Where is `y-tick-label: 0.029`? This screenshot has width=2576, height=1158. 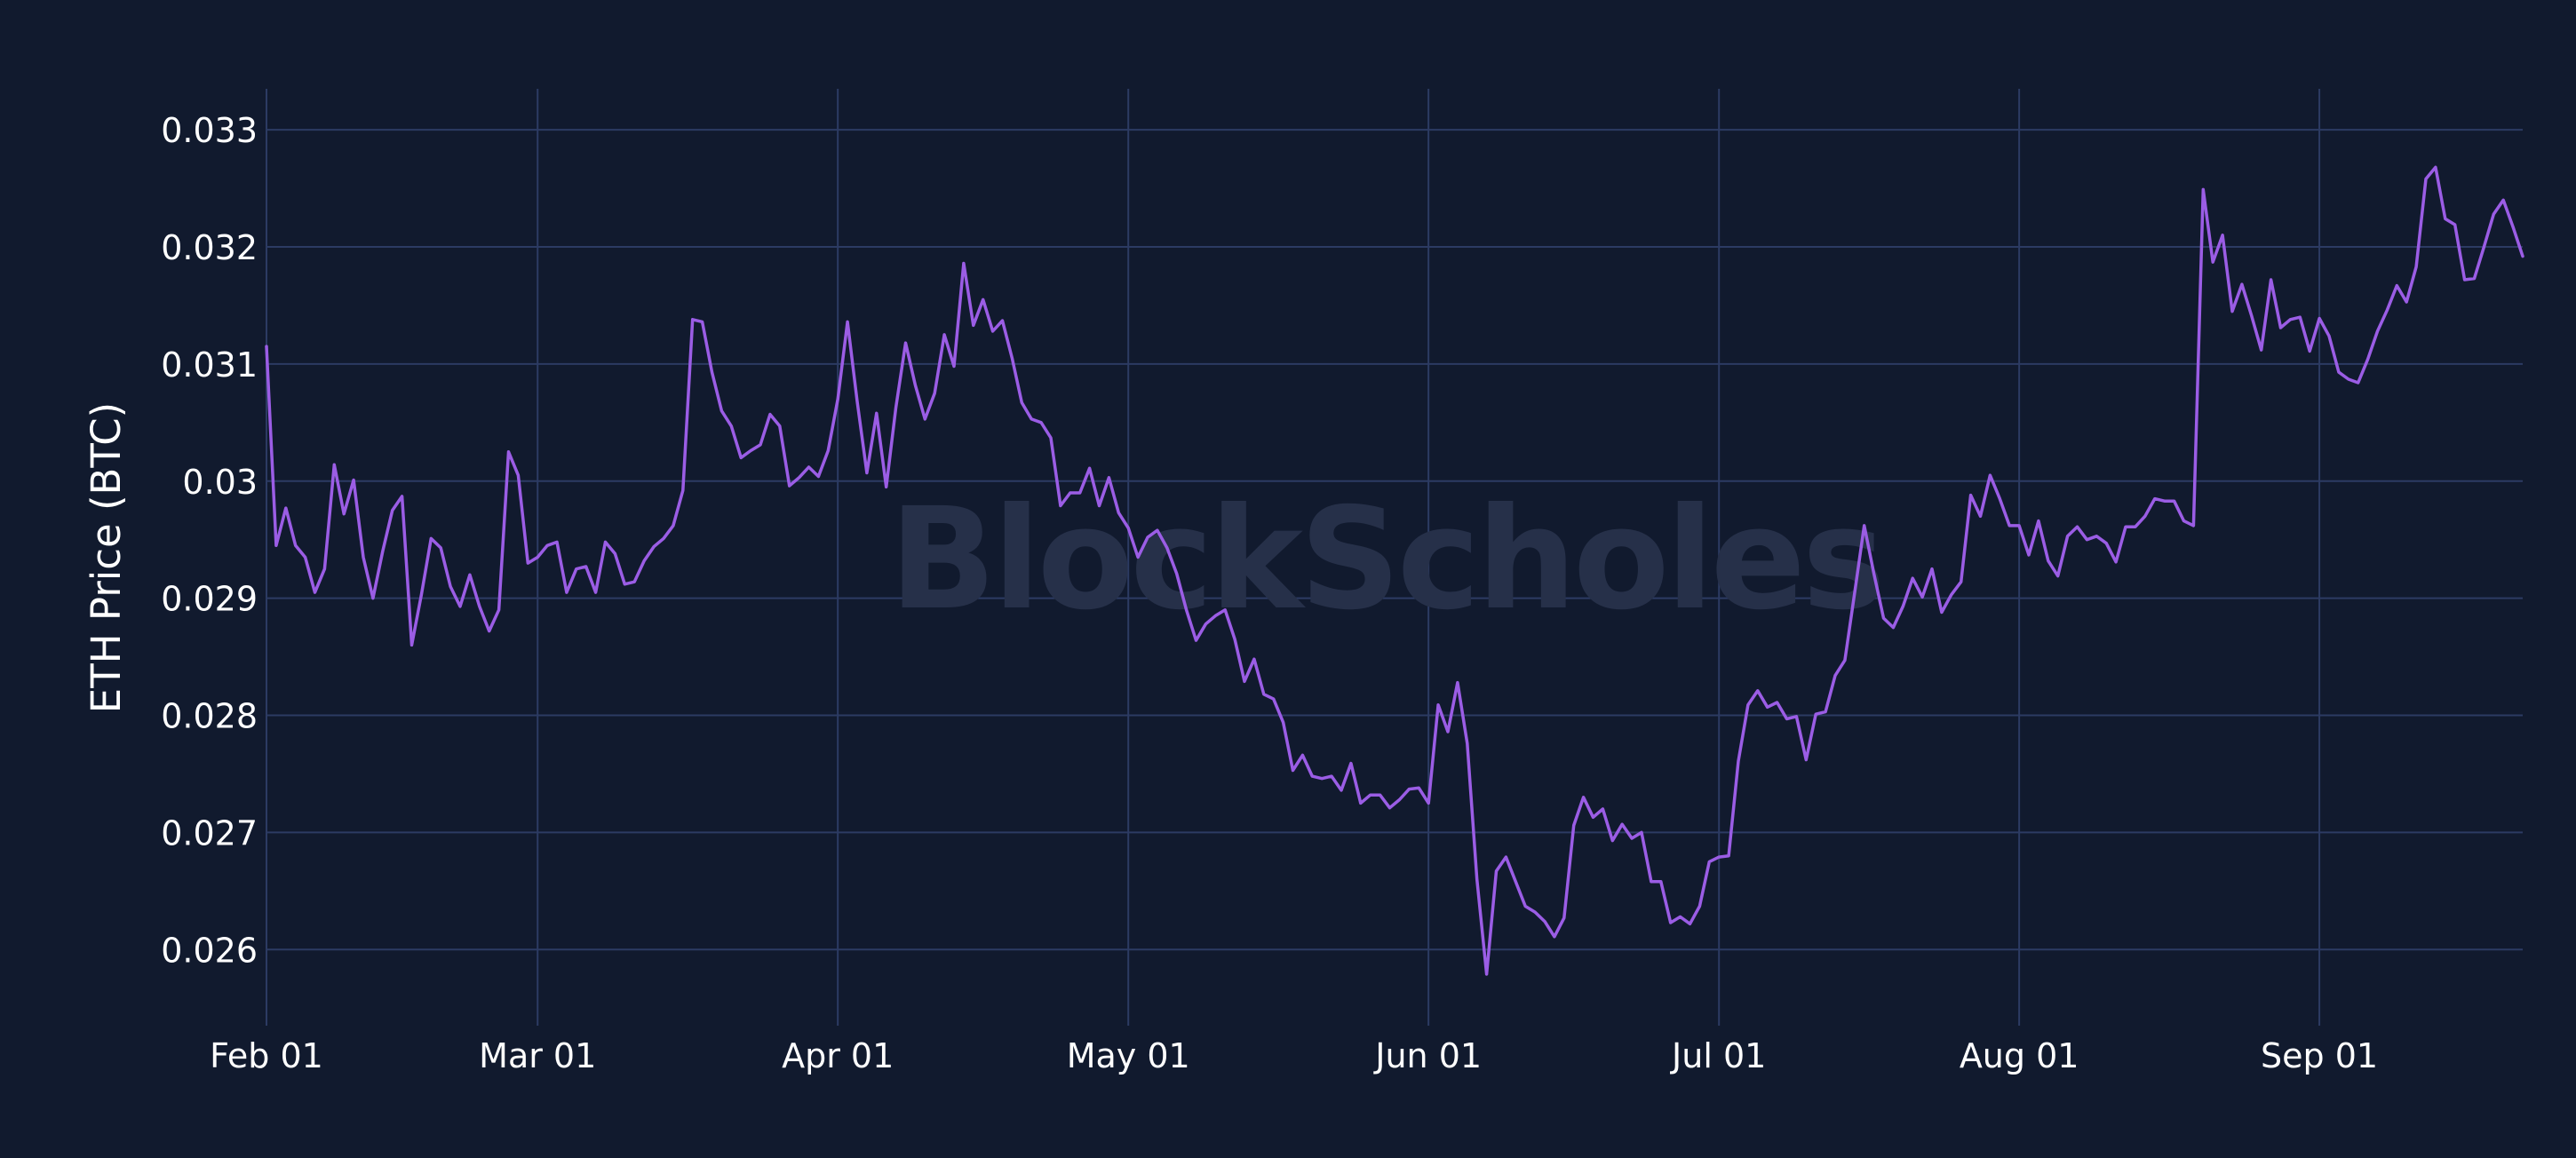 y-tick-label: 0.029 is located at coordinates (209, 600).